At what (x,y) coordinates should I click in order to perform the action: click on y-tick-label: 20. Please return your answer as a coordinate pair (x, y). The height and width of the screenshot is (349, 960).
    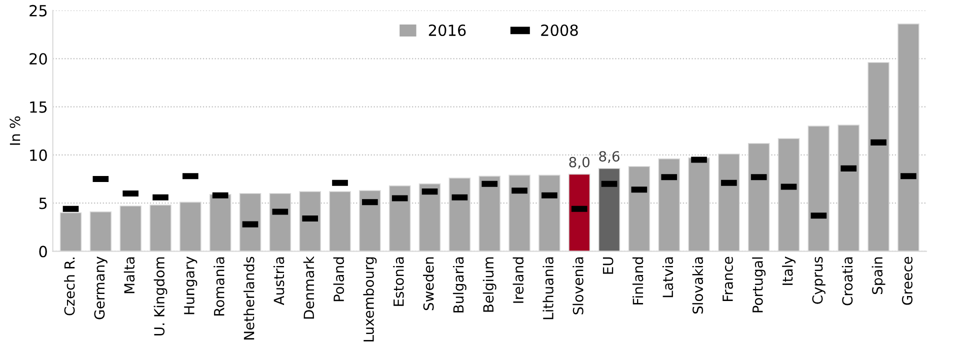
    Looking at the image, I should click on (38, 59).